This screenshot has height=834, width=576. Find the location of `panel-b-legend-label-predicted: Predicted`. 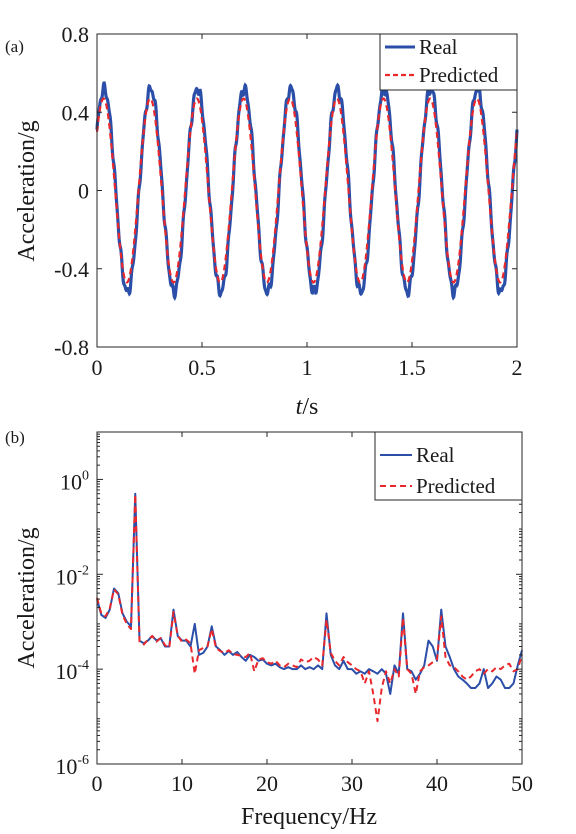

panel-b-legend-label-predicted: Predicted is located at coordinates (456, 486).